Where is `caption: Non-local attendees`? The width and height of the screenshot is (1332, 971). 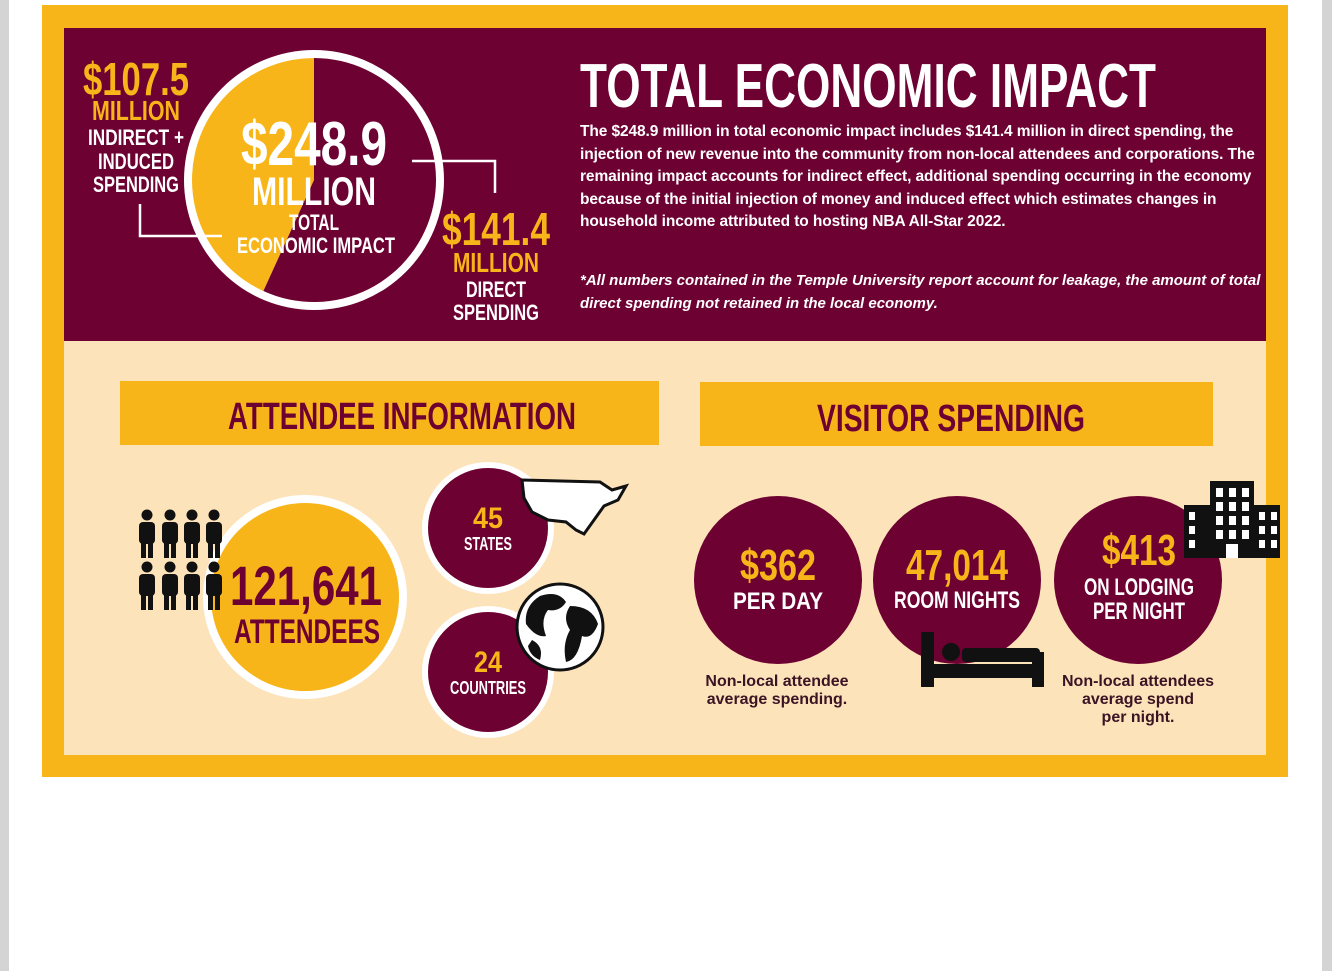 caption: Non-local attendees is located at coordinates (1138, 681).